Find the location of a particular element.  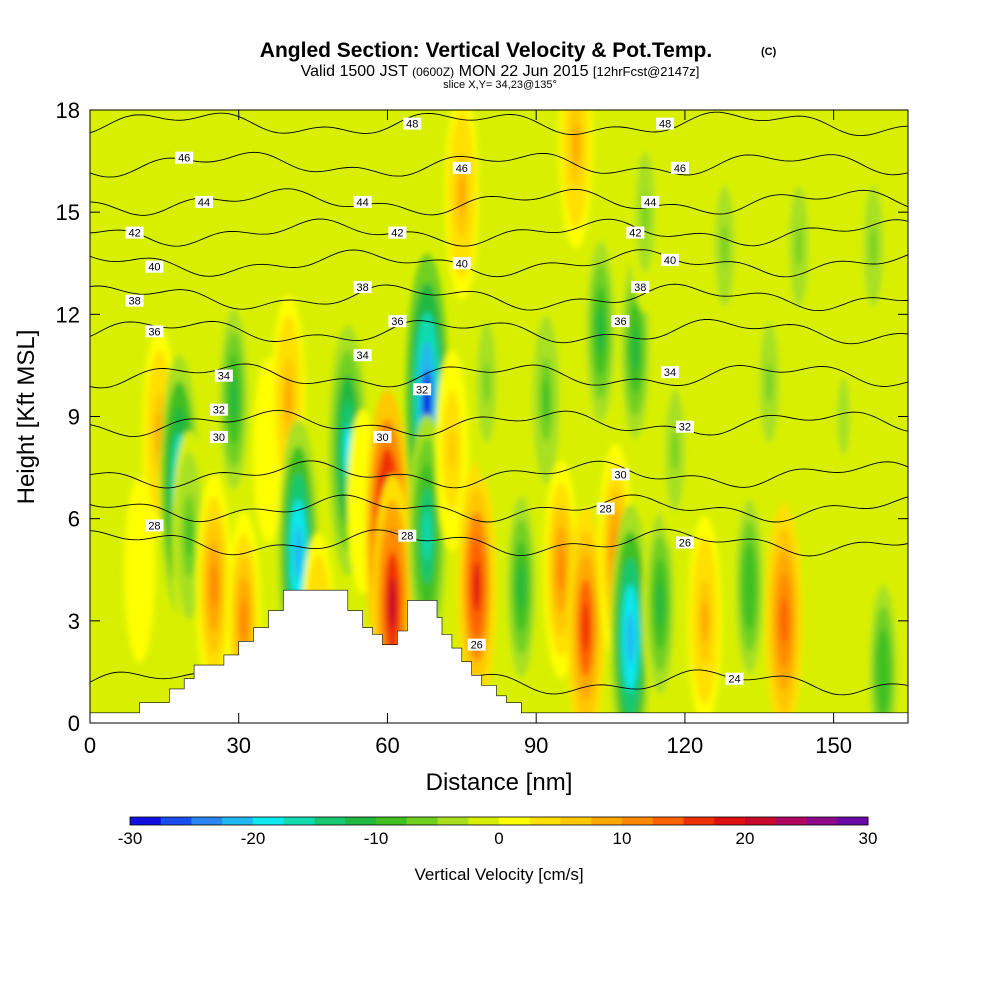

contour-label-text: 48 is located at coordinates (665, 125).